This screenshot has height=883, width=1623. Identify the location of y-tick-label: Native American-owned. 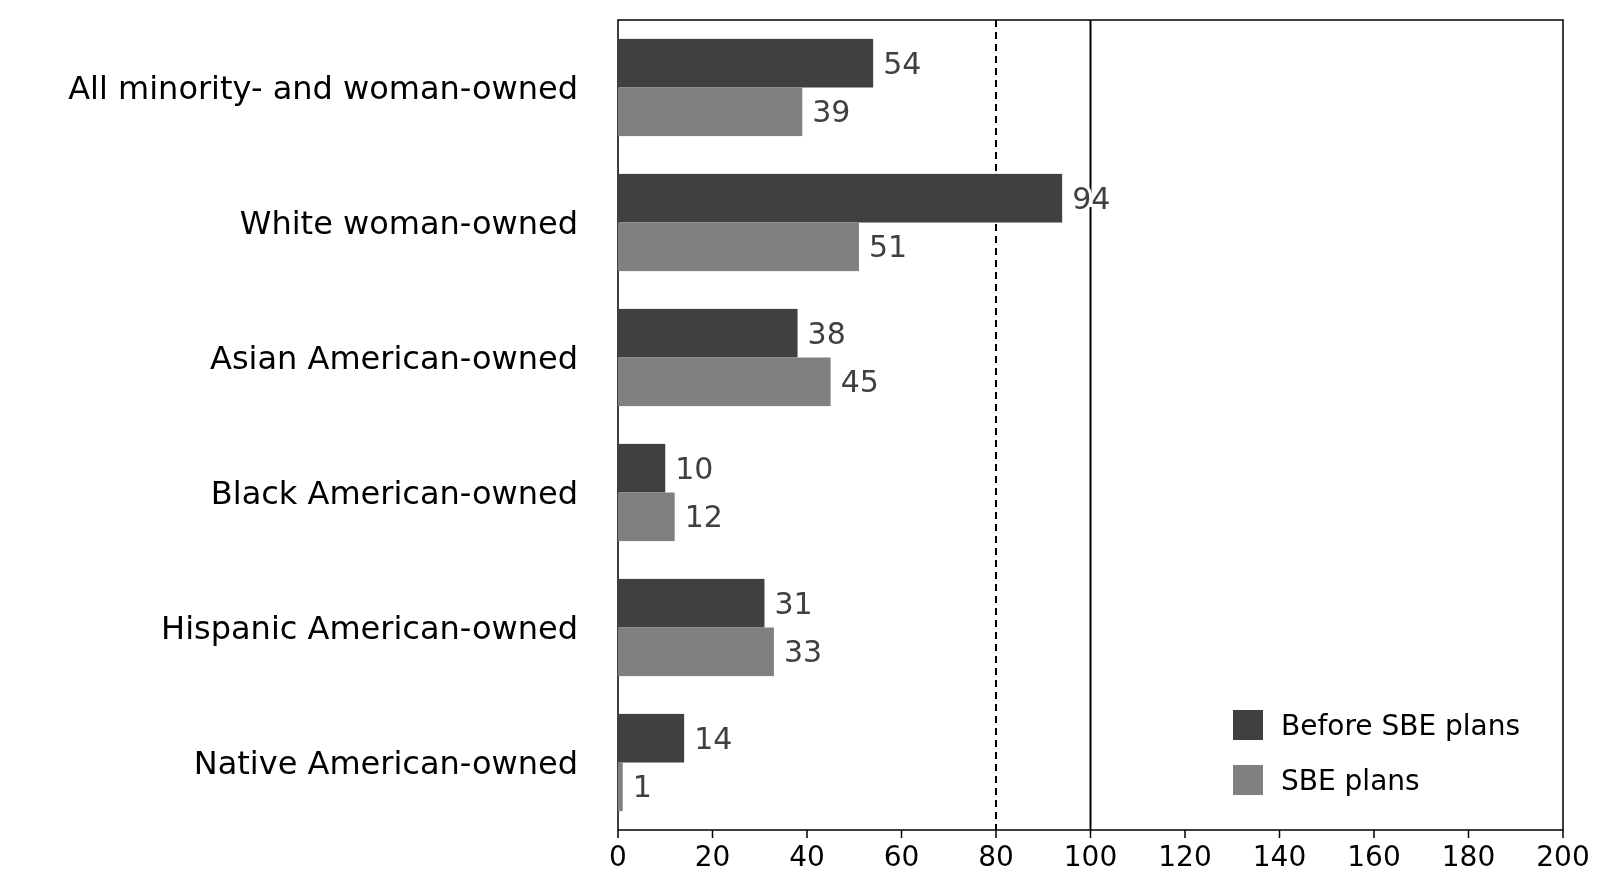
(385, 762).